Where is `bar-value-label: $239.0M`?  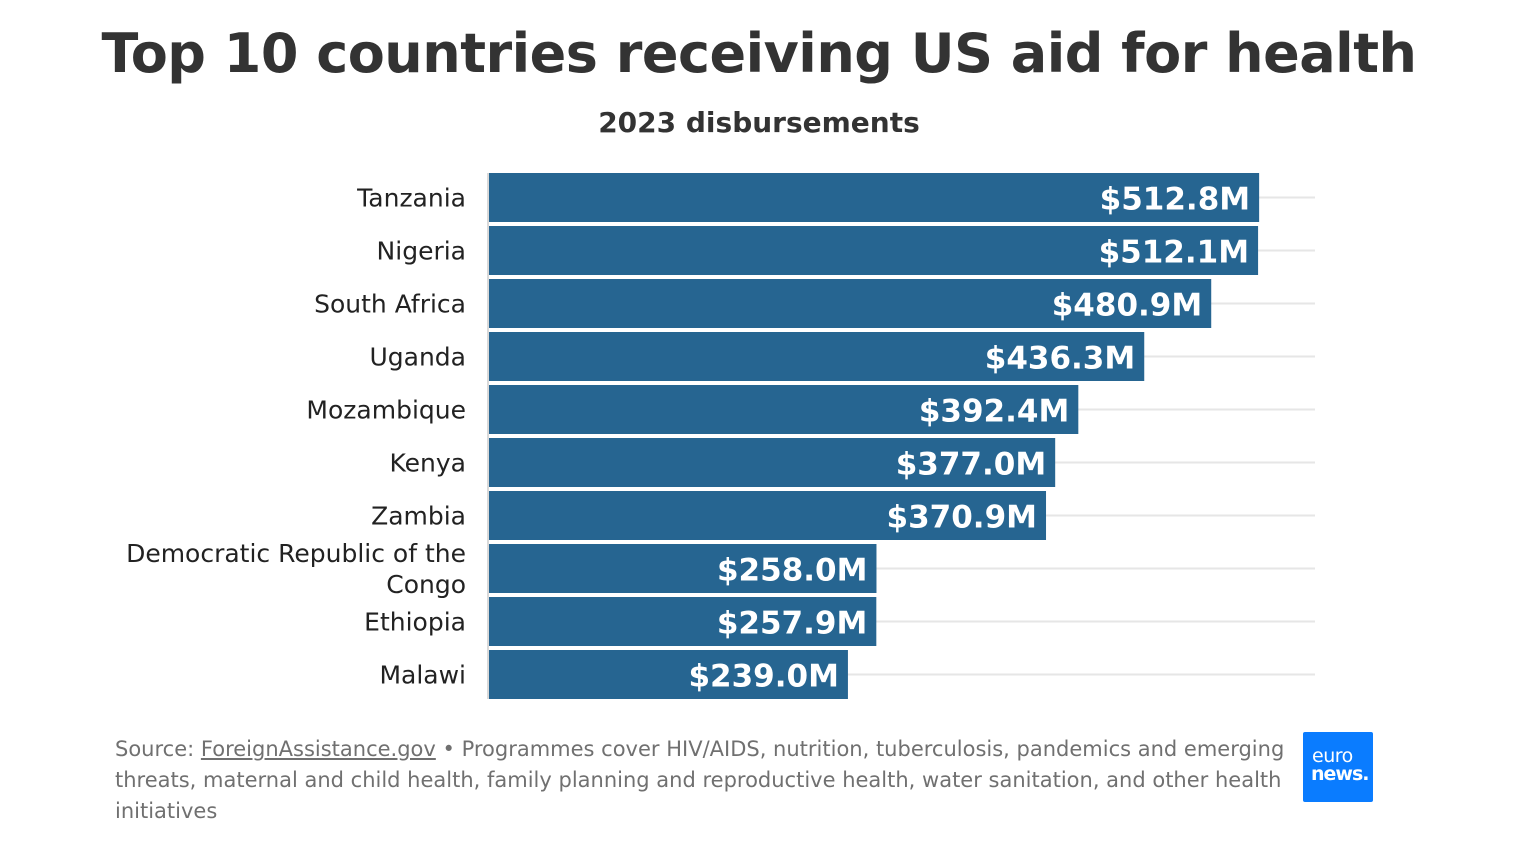 bar-value-label: $239.0M is located at coordinates (763, 677).